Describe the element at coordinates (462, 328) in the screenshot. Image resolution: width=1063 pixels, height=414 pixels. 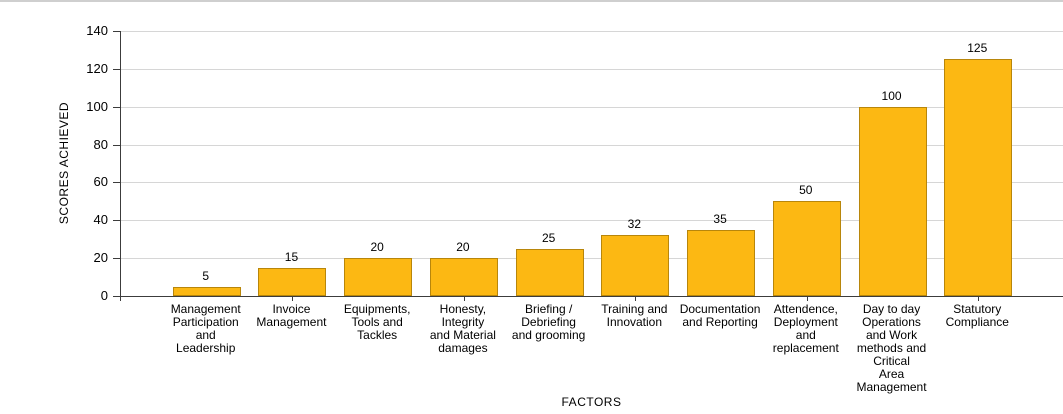
I see `category-label: Honesty, Integrity and Material damages` at that location.